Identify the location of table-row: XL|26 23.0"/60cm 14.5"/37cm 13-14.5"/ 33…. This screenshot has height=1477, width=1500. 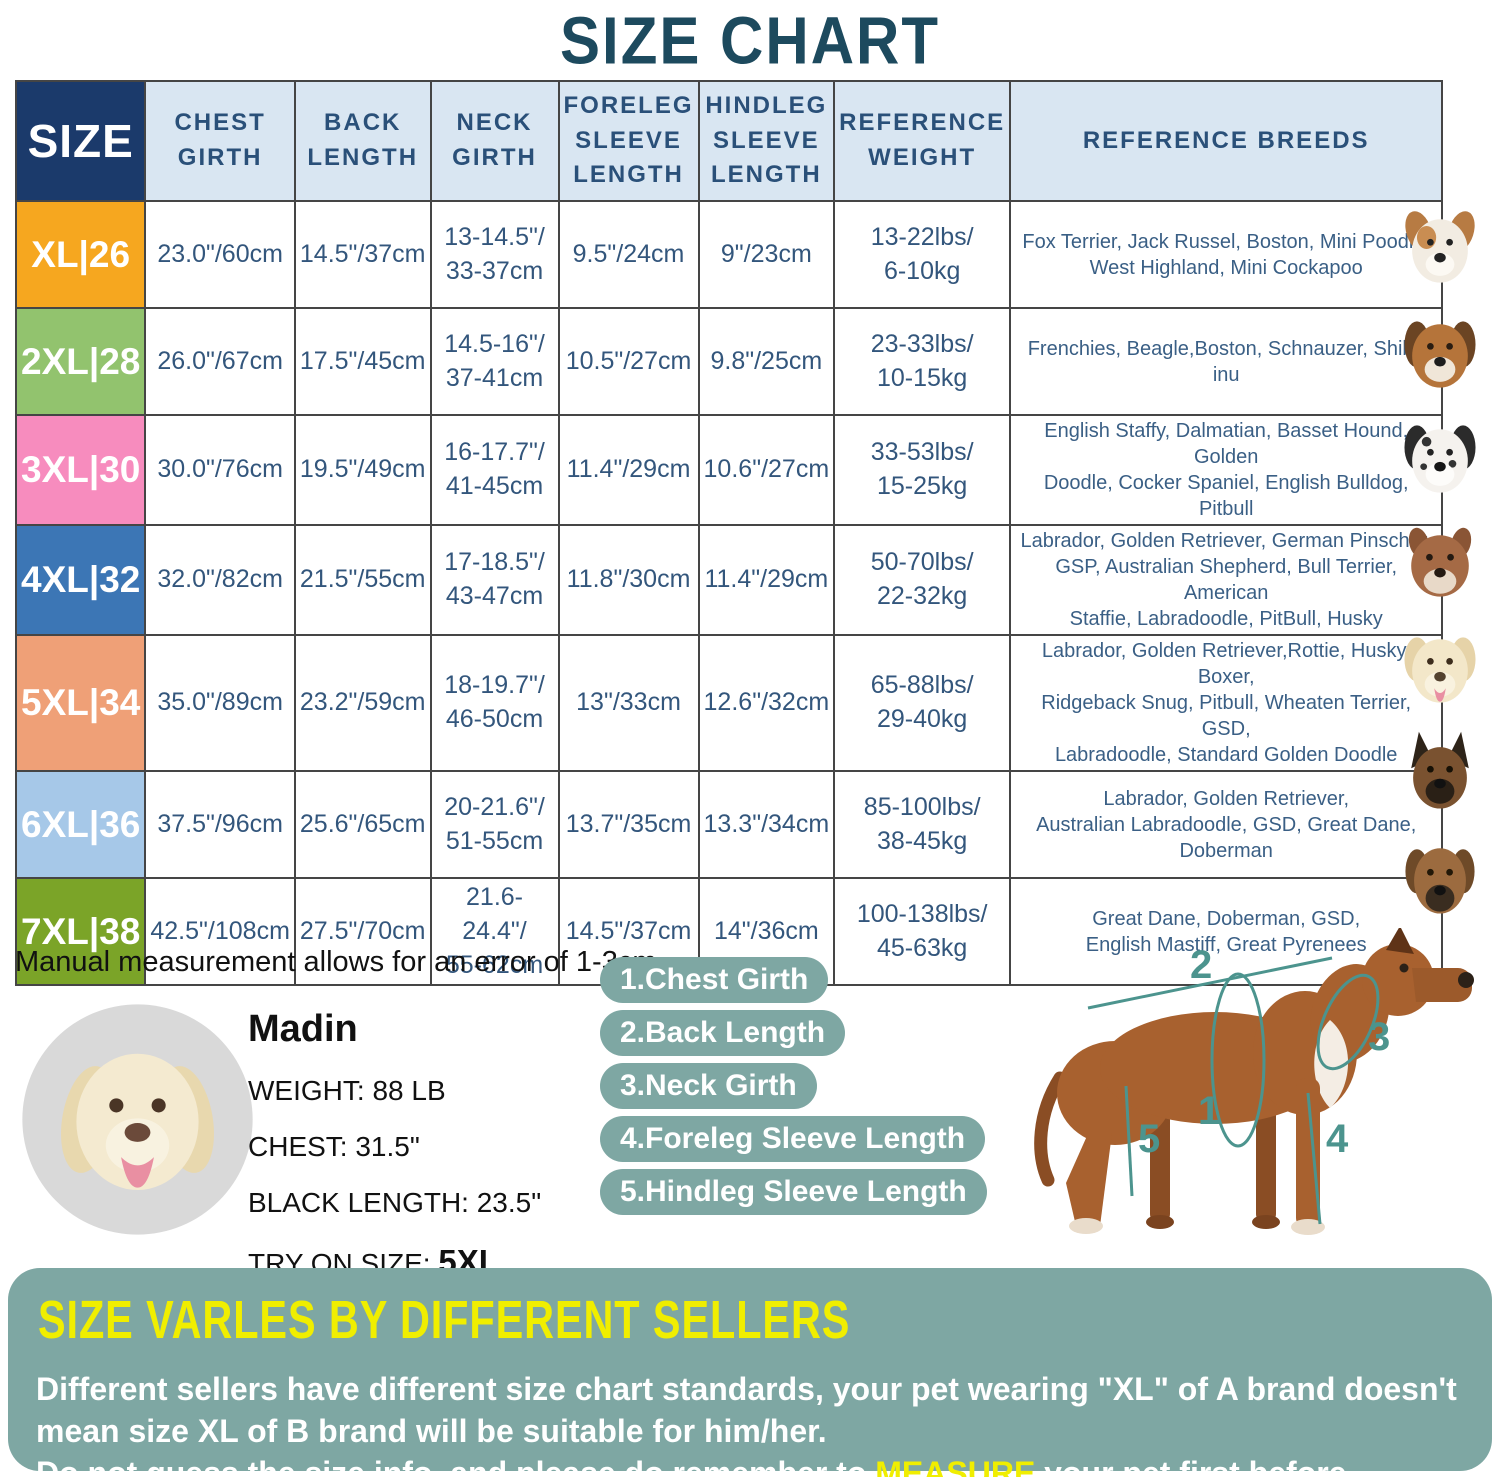
(729, 254).